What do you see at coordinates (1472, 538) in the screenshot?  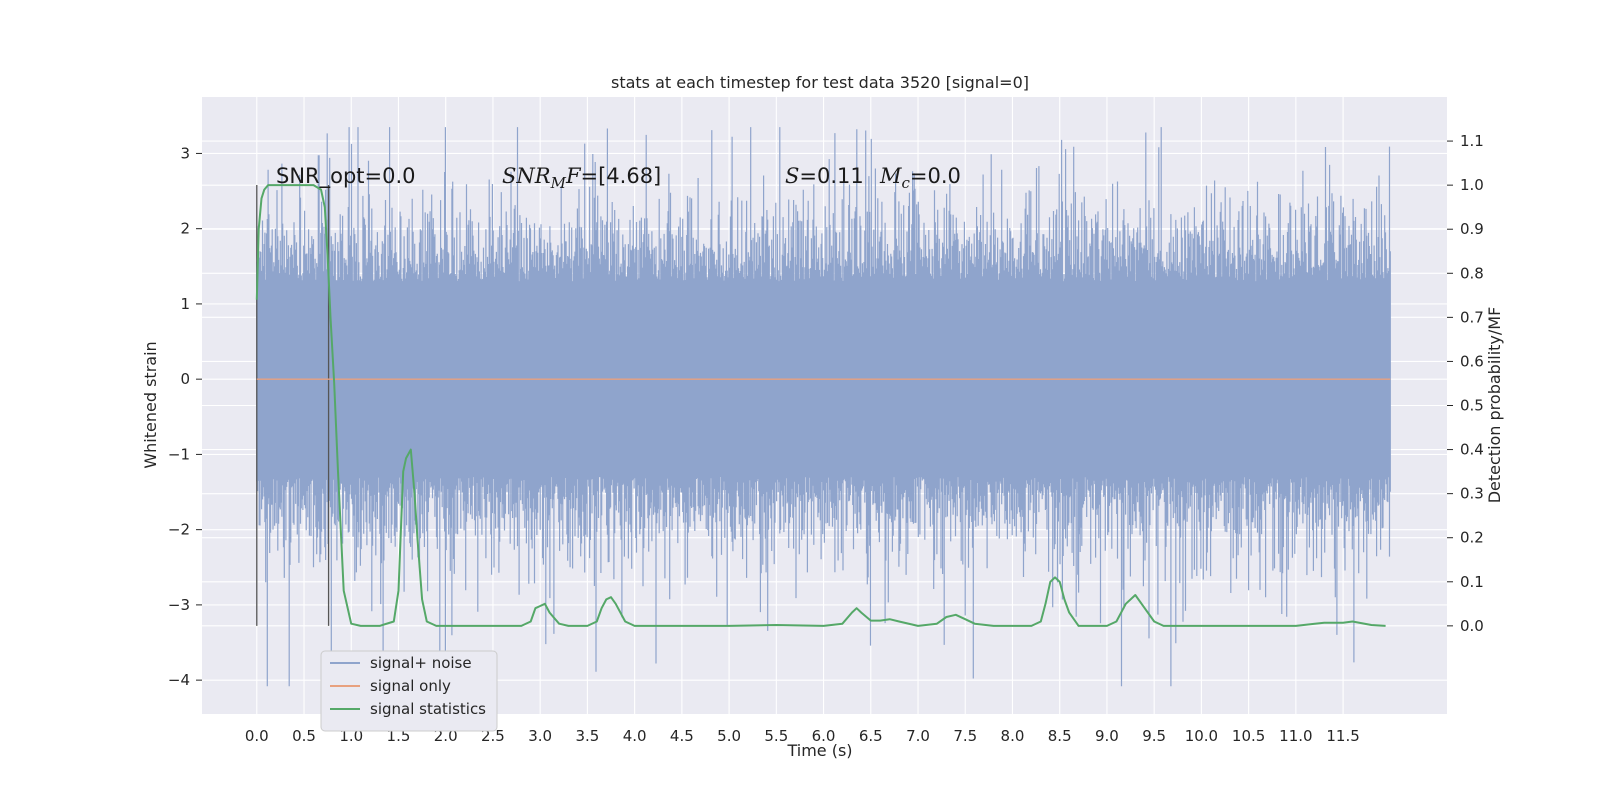 I see `y2-tick-label: 0.2` at bounding box center [1472, 538].